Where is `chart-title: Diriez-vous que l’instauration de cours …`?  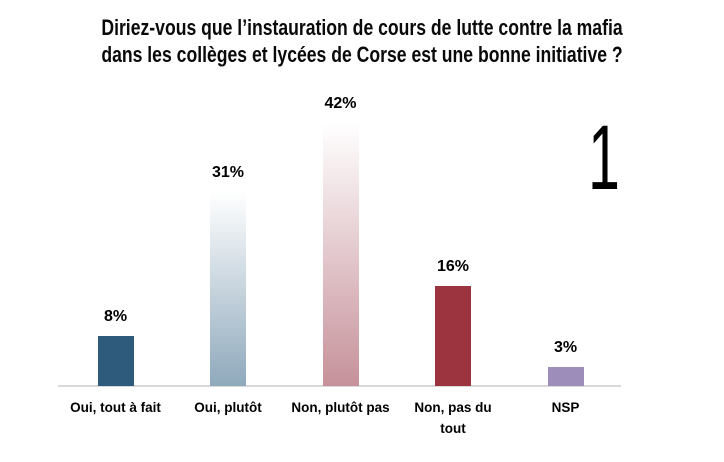 chart-title: Diriez-vous que l’instauration de cours … is located at coordinates (362, 41).